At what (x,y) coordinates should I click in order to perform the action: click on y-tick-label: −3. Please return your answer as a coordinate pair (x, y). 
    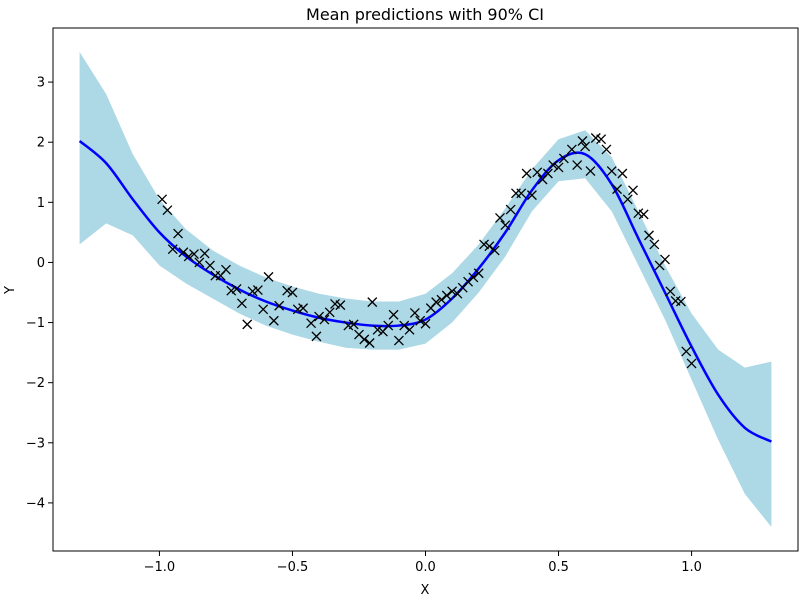
    Looking at the image, I should click on (35, 443).